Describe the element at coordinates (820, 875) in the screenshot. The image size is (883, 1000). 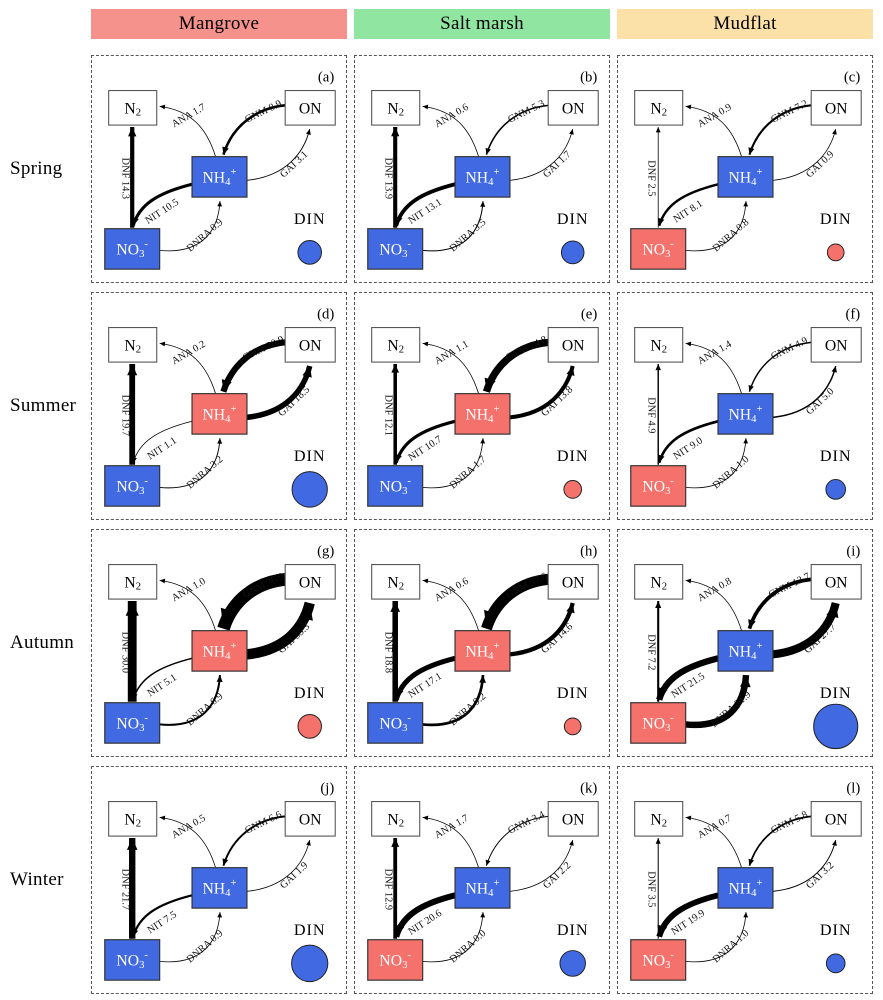
I see `arrow-label-gai: GAI 3.2` at that location.